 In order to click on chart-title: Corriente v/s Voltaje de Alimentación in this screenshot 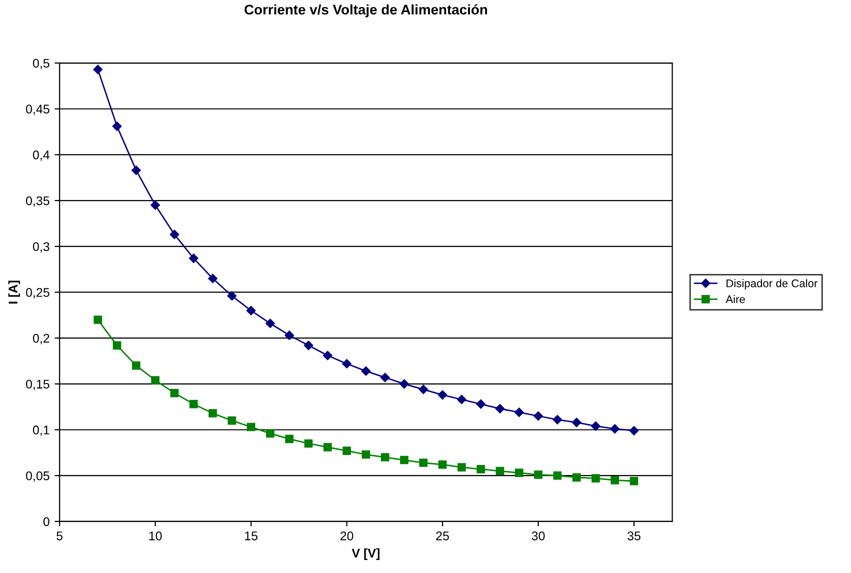, I will do `click(366, 11)`.